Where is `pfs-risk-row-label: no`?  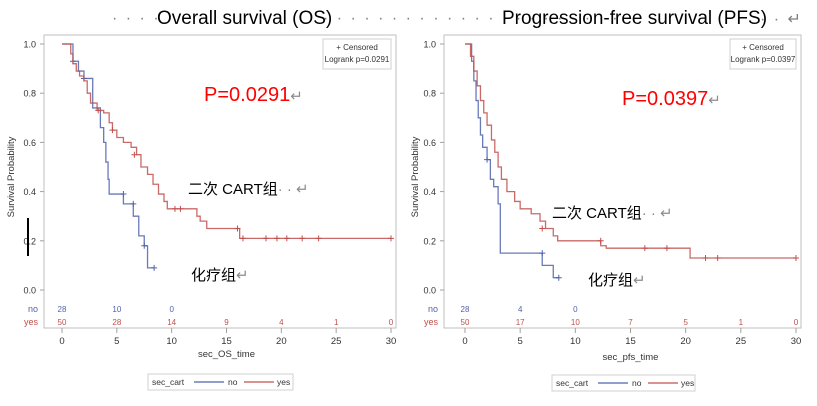 pfs-risk-row-label: no is located at coordinates (433, 309).